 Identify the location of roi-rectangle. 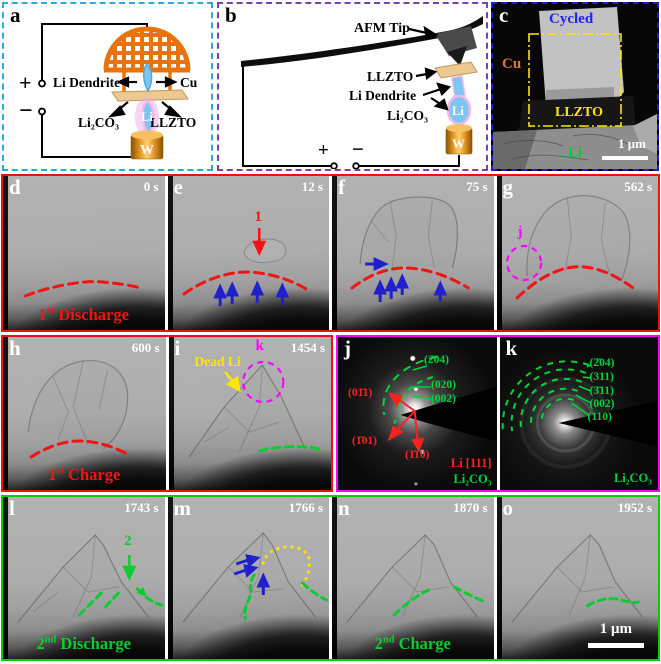
(575, 80).